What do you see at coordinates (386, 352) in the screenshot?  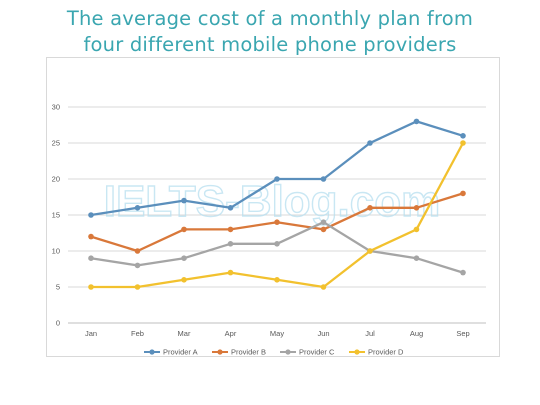 I see `legend-label: Provider D` at bounding box center [386, 352].